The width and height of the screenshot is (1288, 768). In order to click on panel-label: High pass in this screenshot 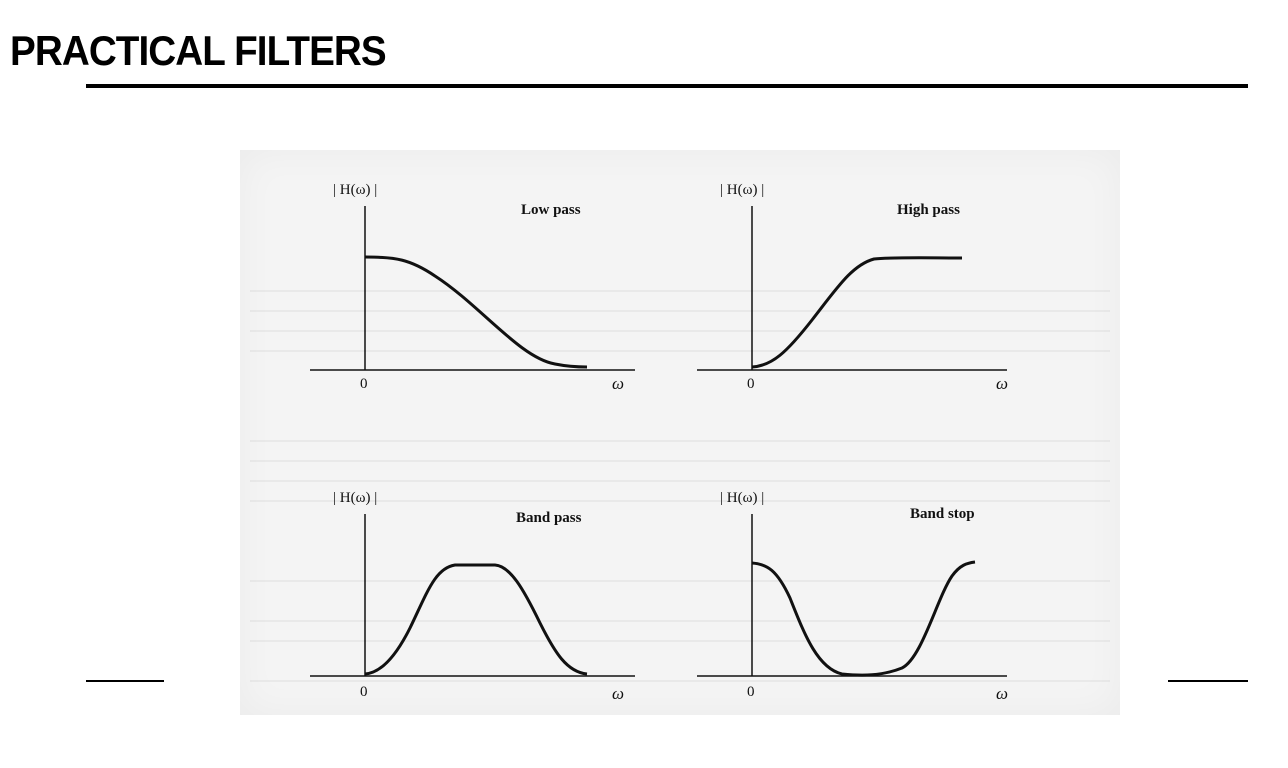, I will do `click(928, 210)`.